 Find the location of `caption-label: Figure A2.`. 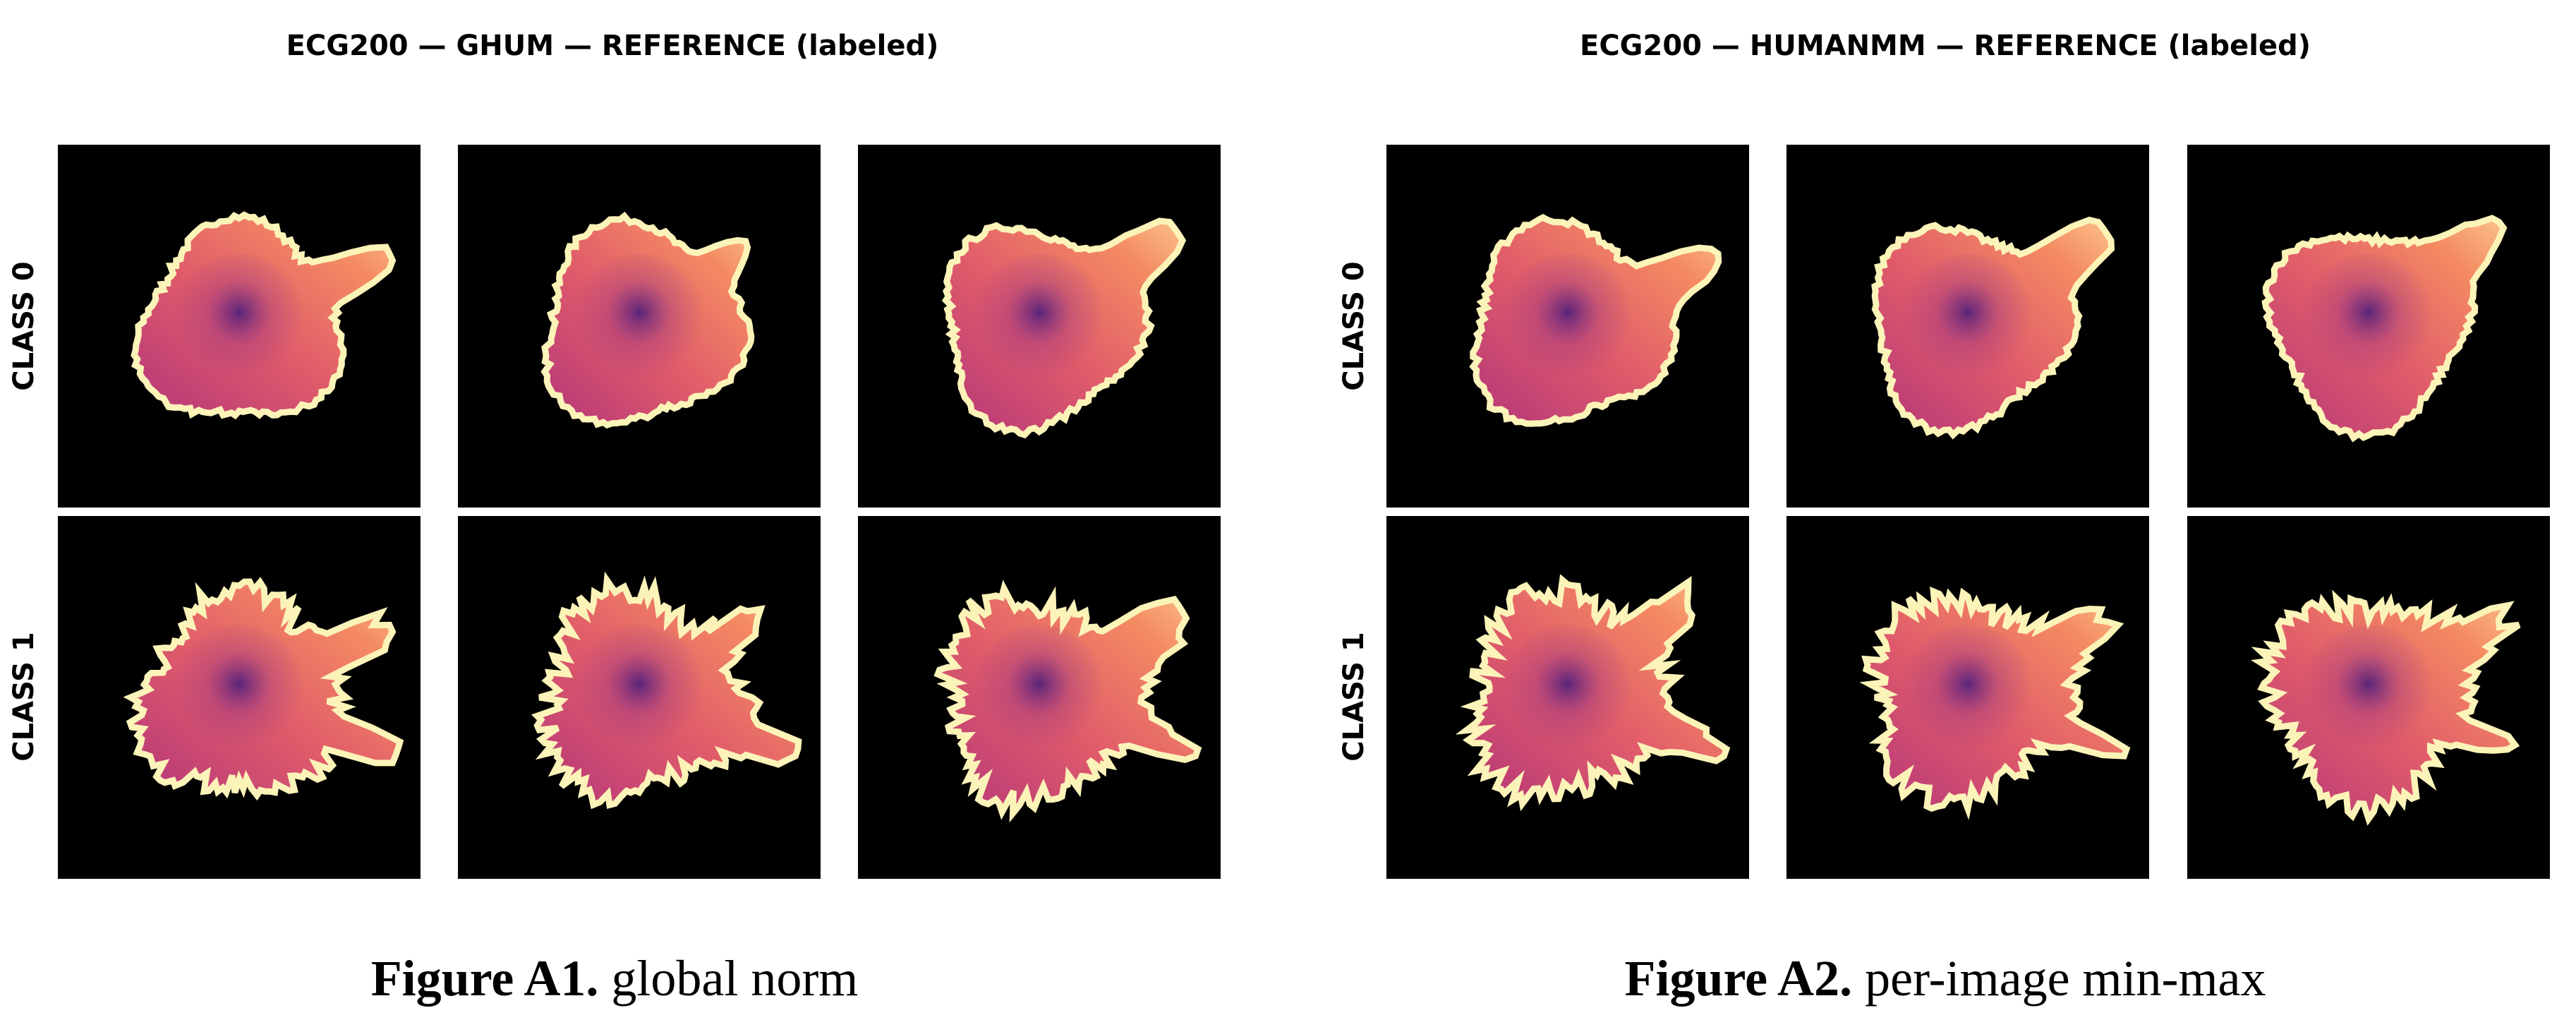

caption-label: Figure A2. is located at coordinates (1738, 979).